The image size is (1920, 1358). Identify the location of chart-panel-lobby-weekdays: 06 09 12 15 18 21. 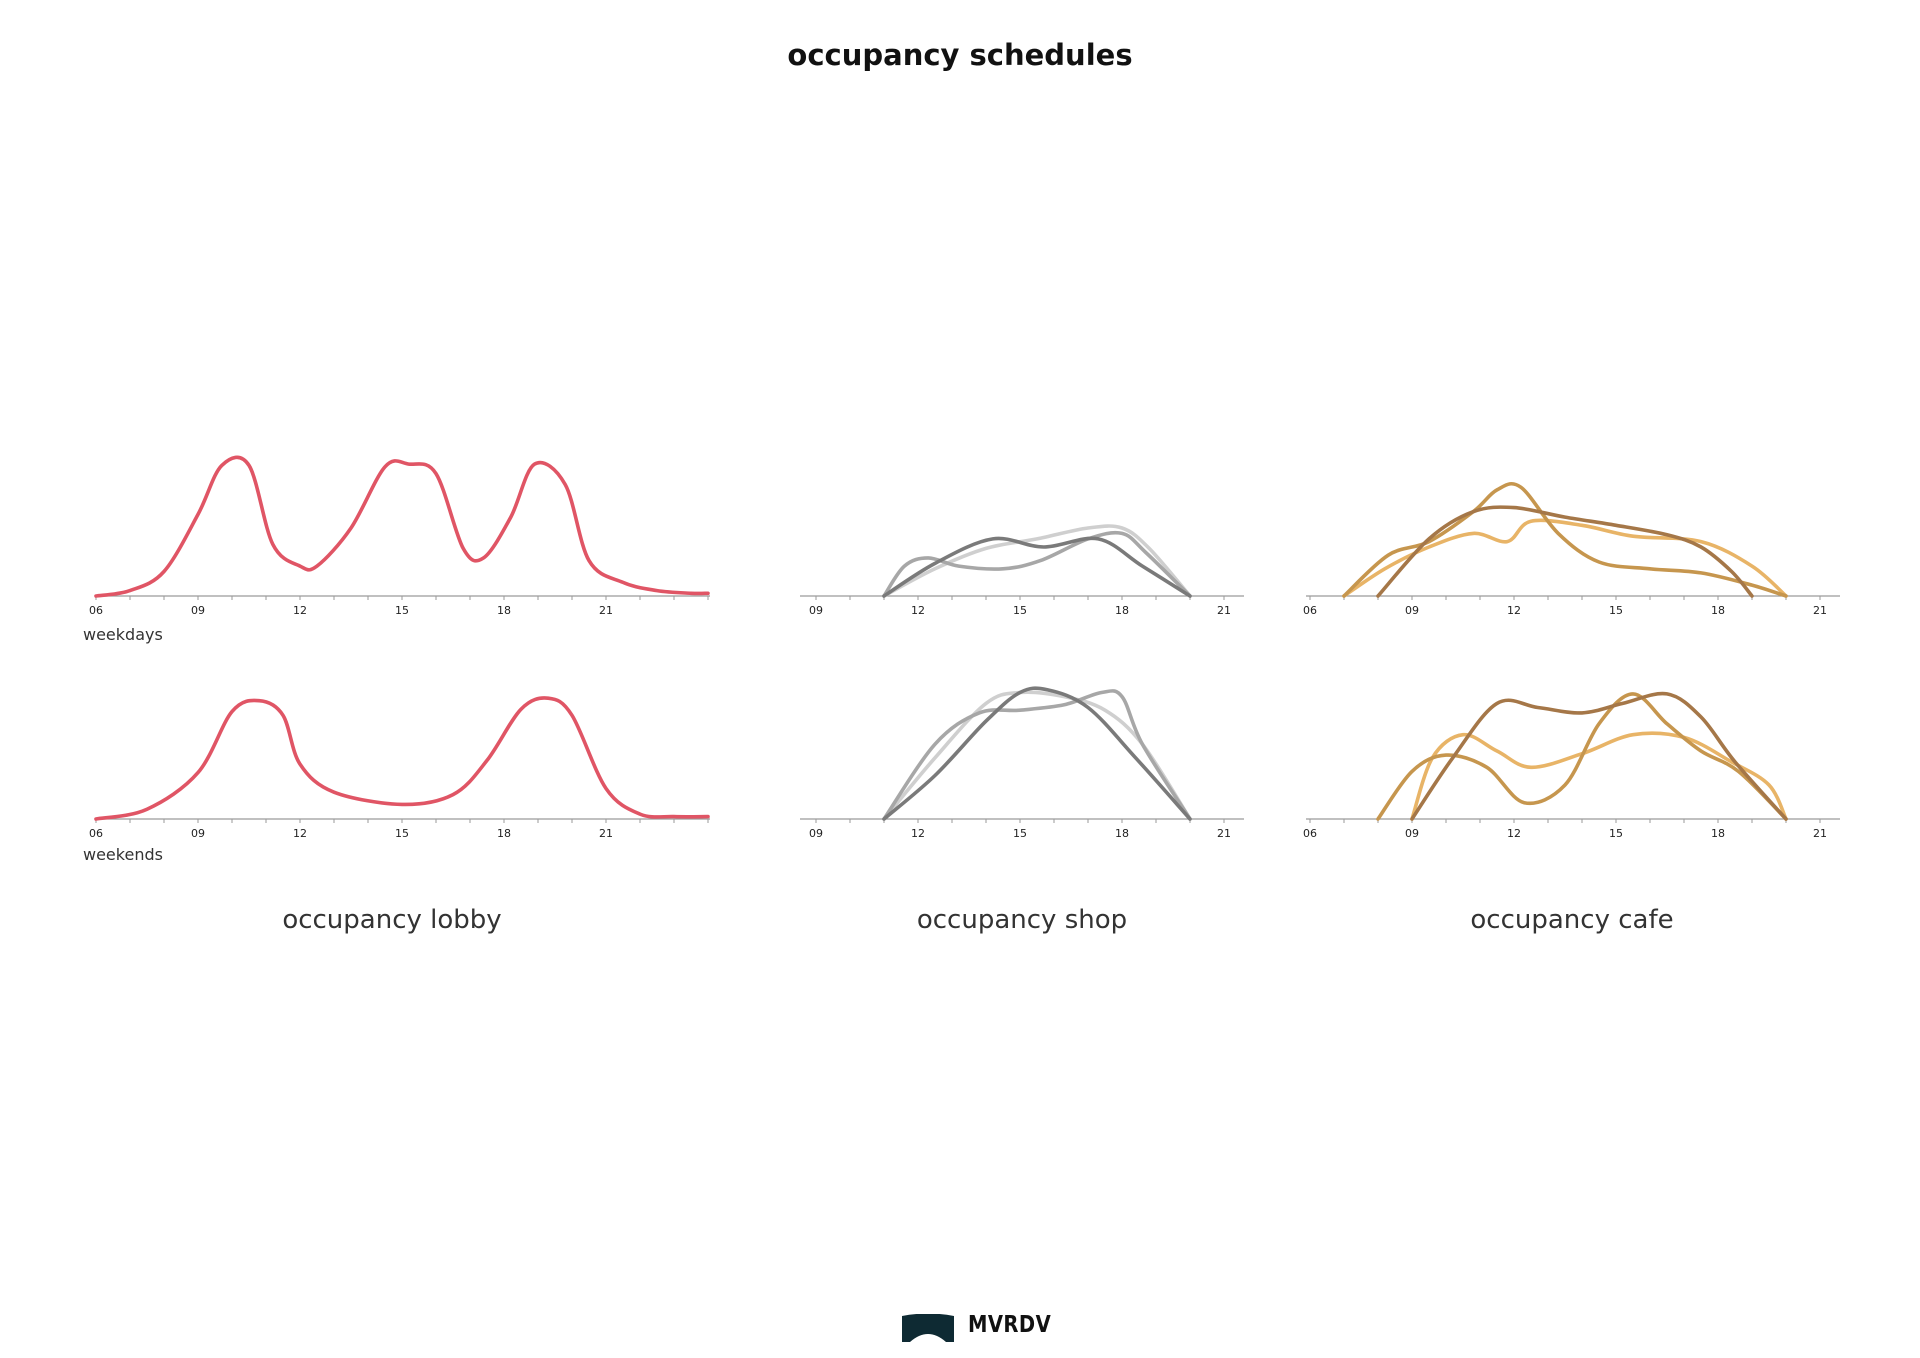
(399, 536).